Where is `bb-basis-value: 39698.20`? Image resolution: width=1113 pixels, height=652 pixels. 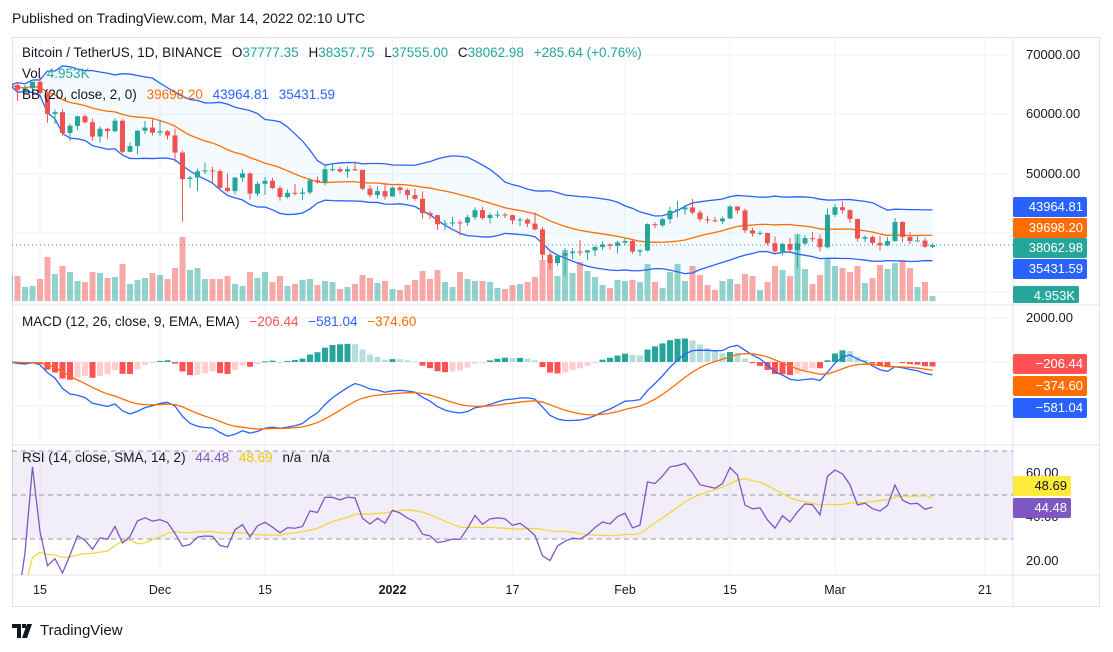
bb-basis-value: 39698.20 is located at coordinates (174, 94).